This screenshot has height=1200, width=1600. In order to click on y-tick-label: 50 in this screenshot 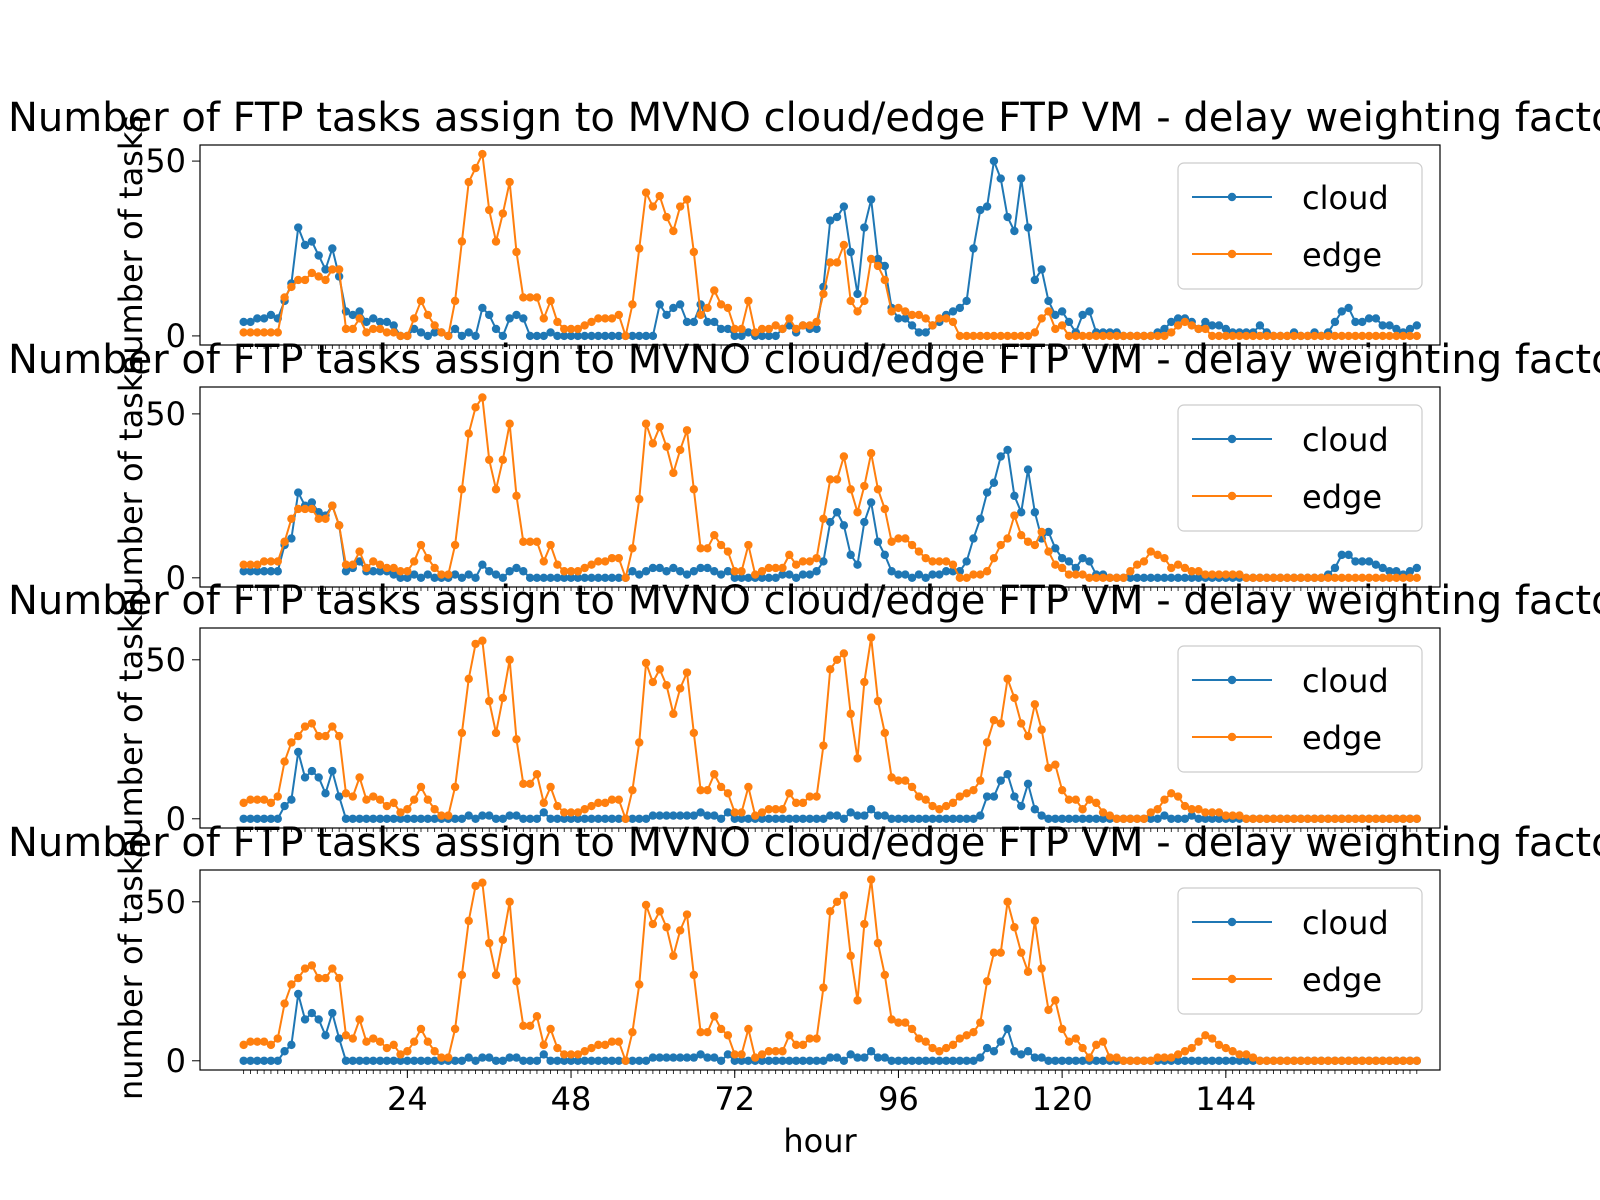, I will do `click(165, 660)`.